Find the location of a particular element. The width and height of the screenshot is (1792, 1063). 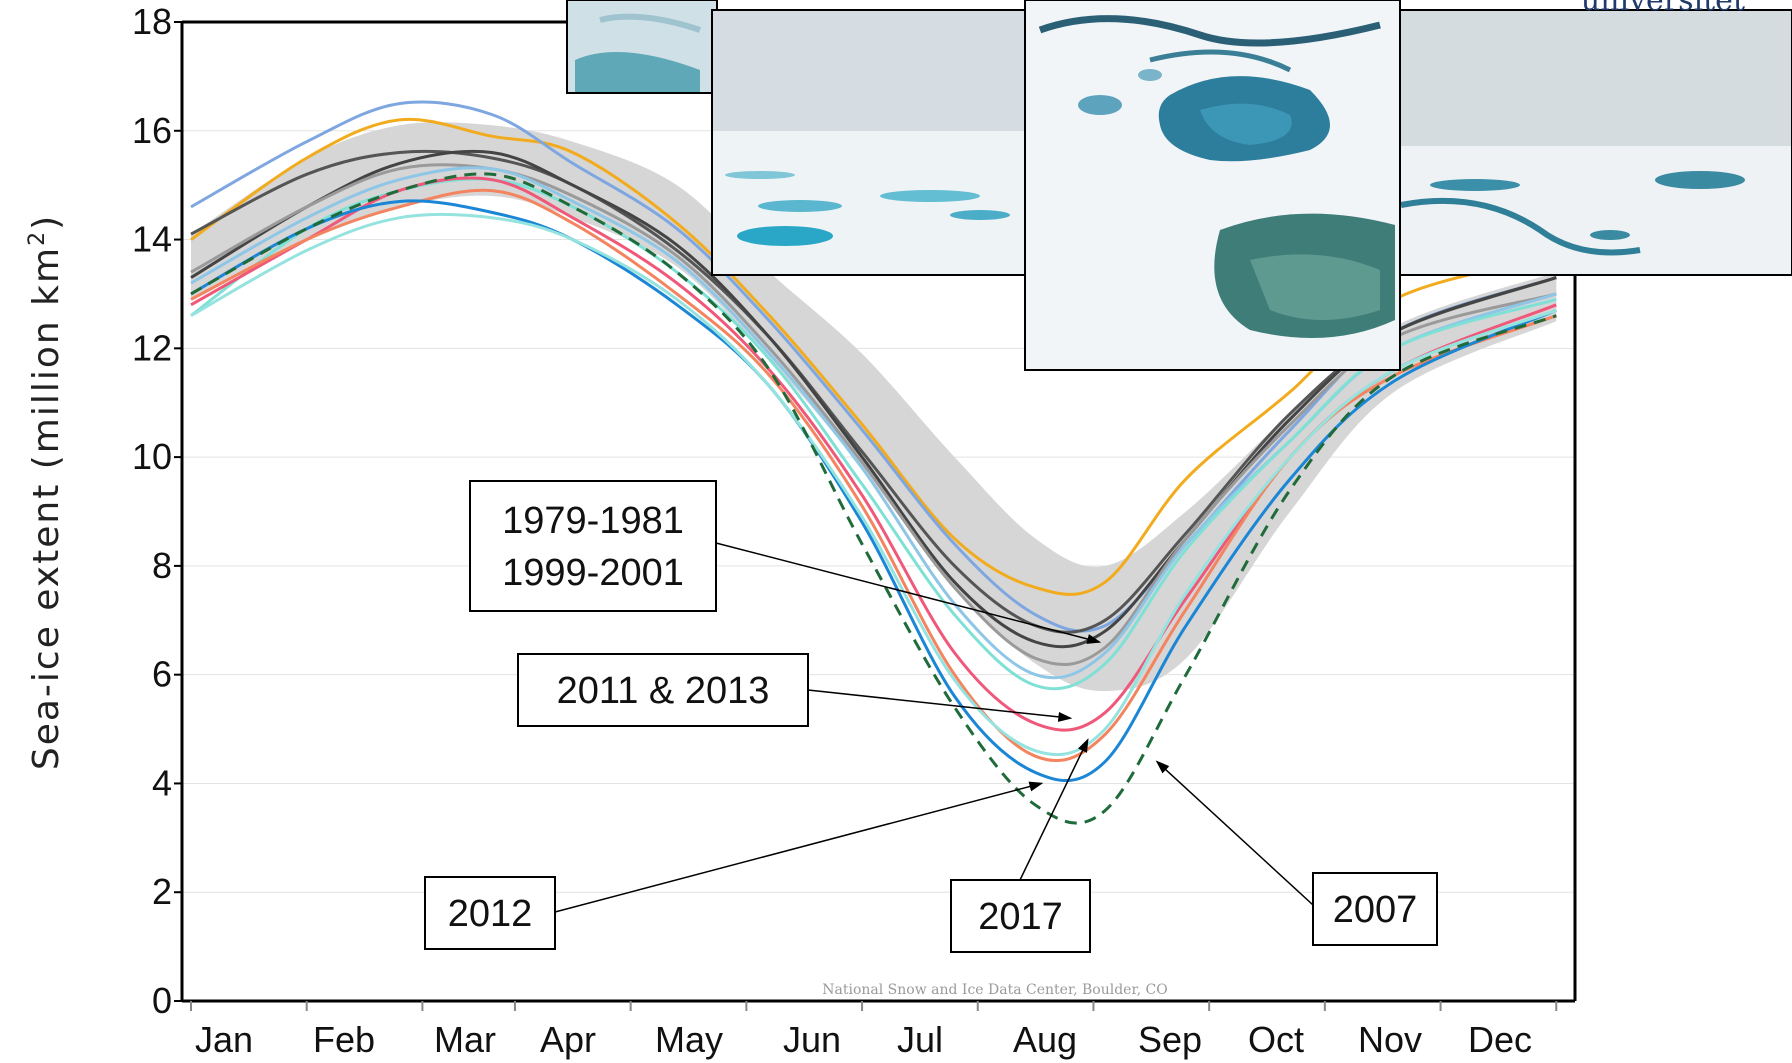

annotation-label: 2017 is located at coordinates (1020, 917).